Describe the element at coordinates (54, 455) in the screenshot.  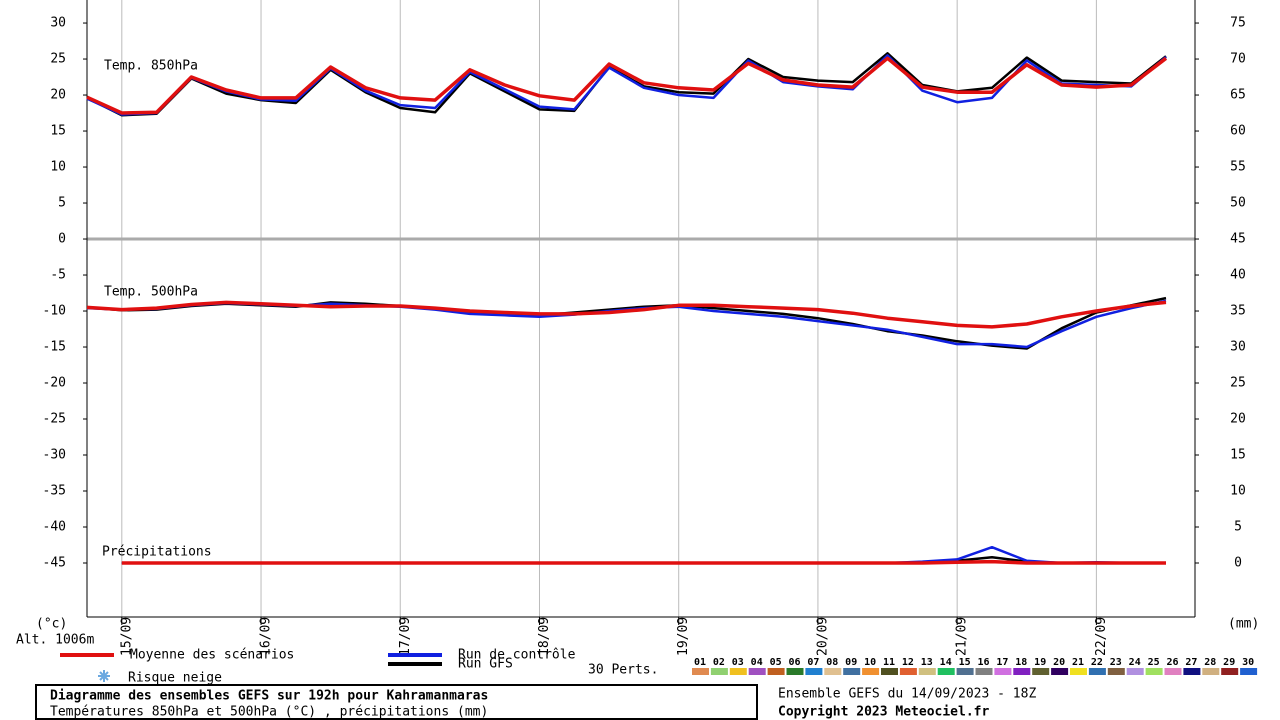
I see `y-tick-label: -30` at that location.